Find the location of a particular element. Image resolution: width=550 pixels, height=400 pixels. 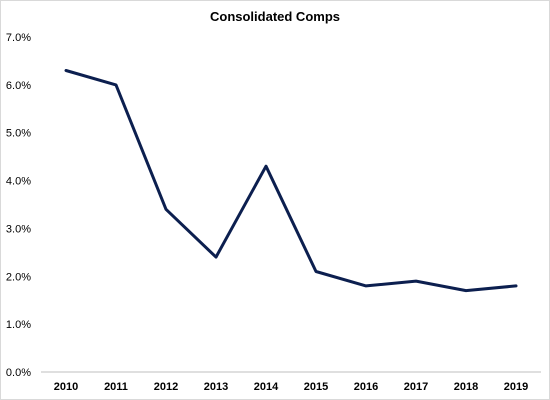

y-tick-label: 3.0% is located at coordinates (18, 229).